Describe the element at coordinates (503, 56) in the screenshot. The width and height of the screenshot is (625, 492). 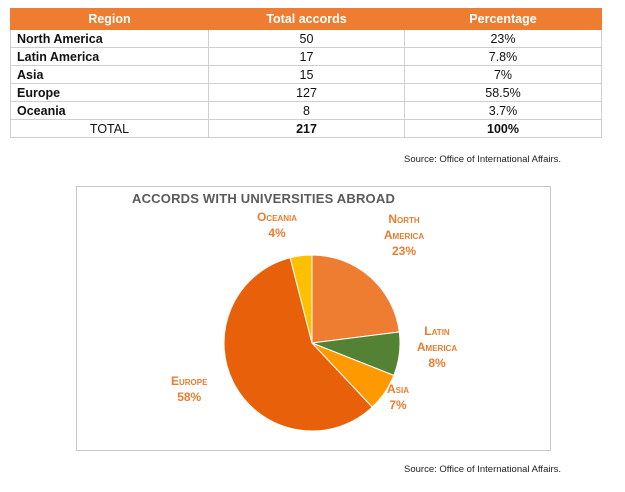
I see `cell-percentage: 7.8%` at that location.